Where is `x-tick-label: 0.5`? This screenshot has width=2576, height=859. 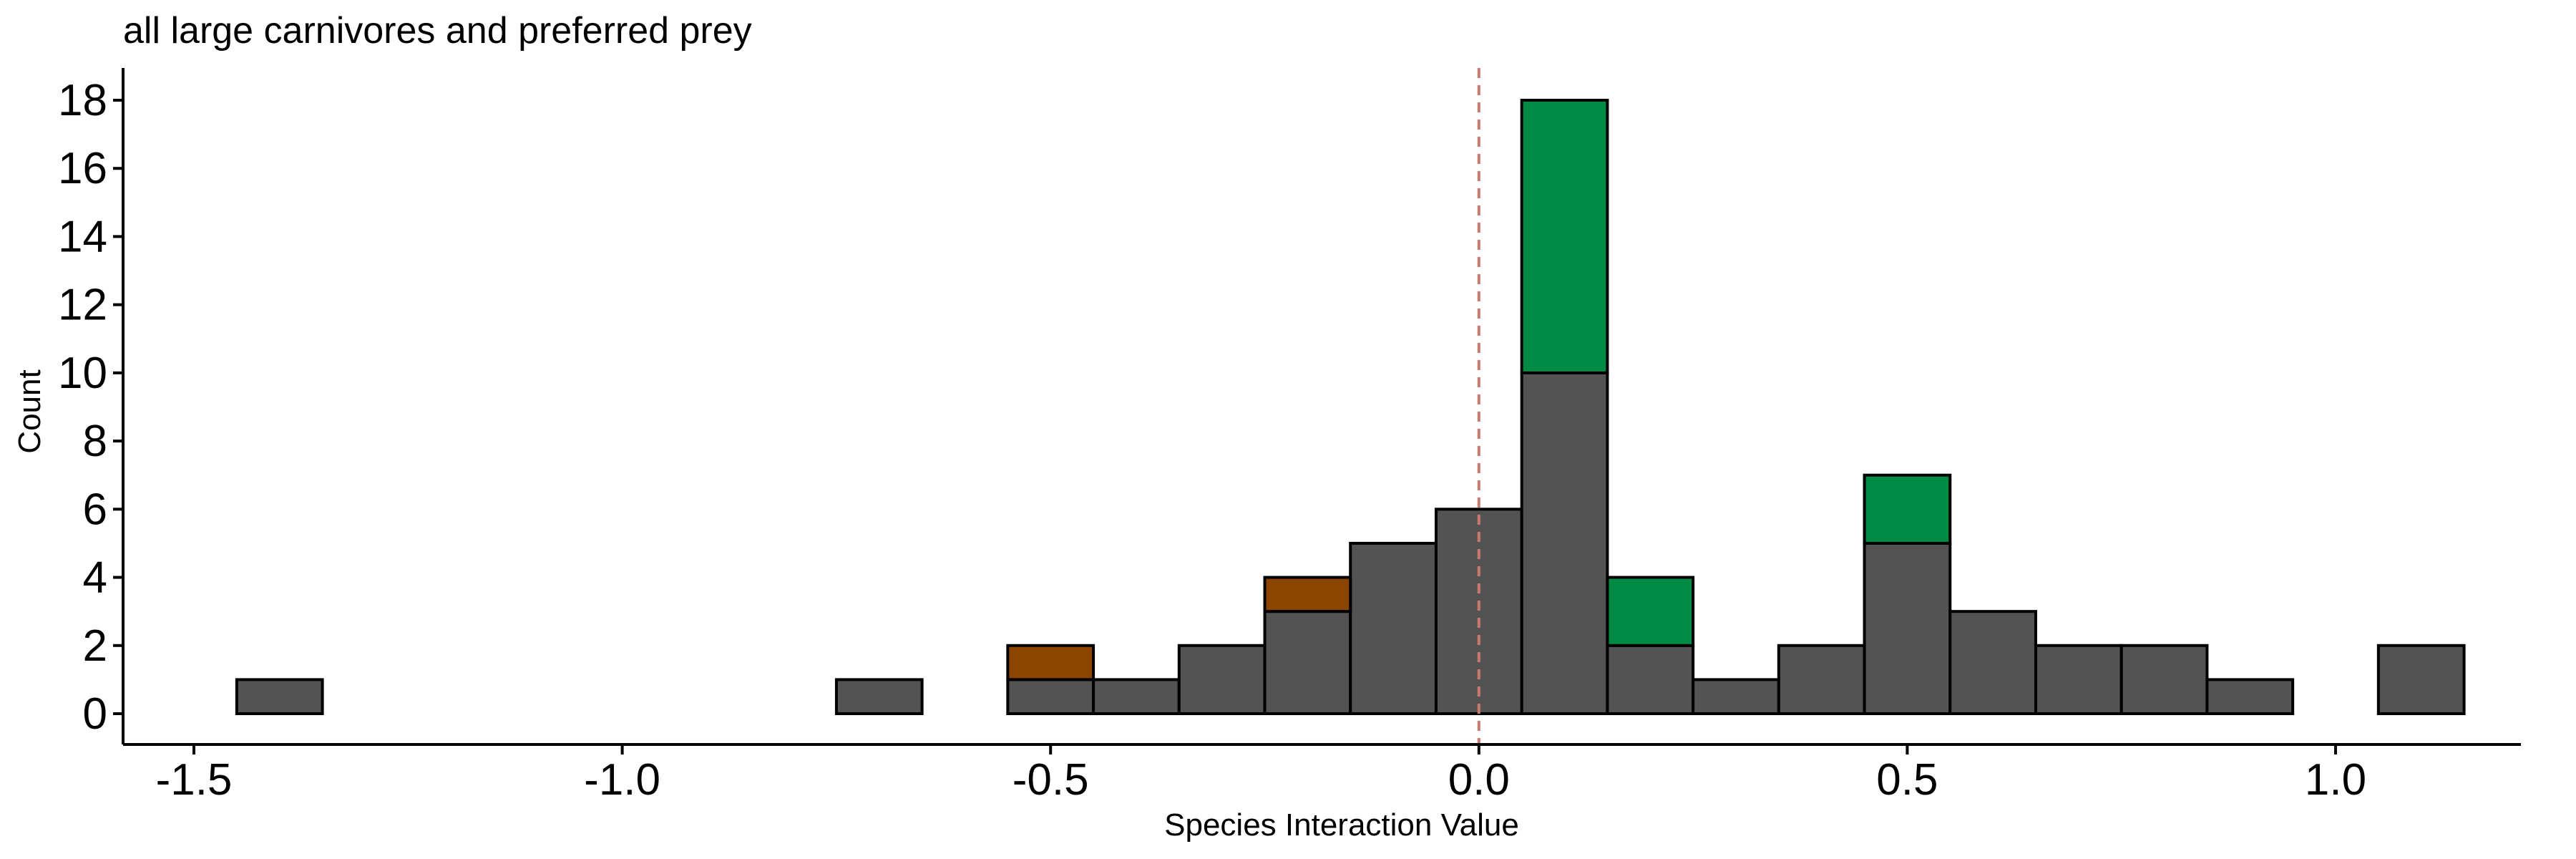
x-tick-label: 0.5 is located at coordinates (1907, 780).